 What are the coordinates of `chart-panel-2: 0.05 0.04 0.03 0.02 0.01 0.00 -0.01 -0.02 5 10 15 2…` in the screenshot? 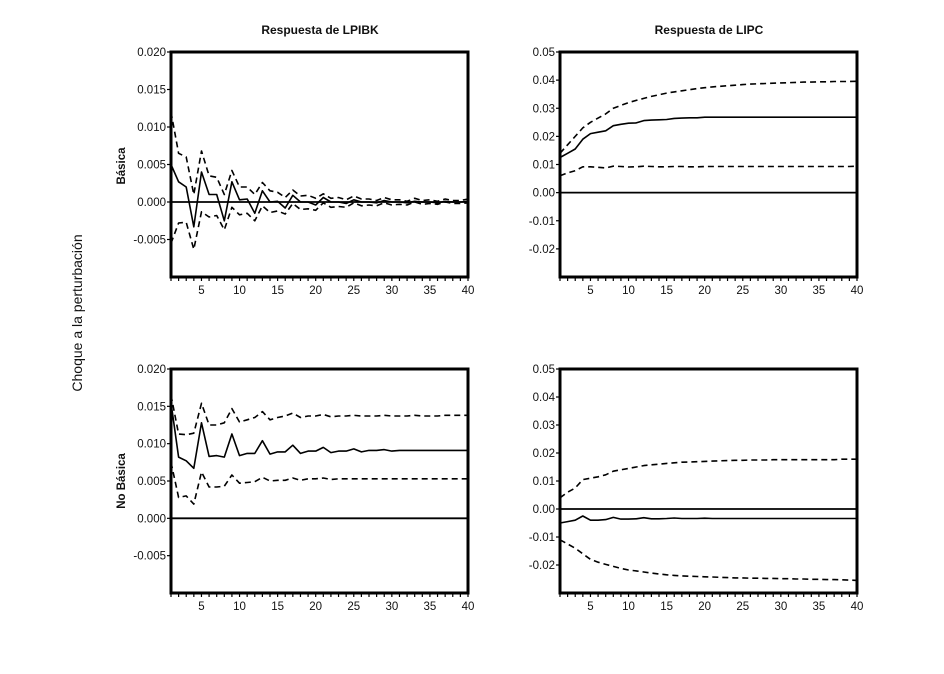 It's located at (696, 172).